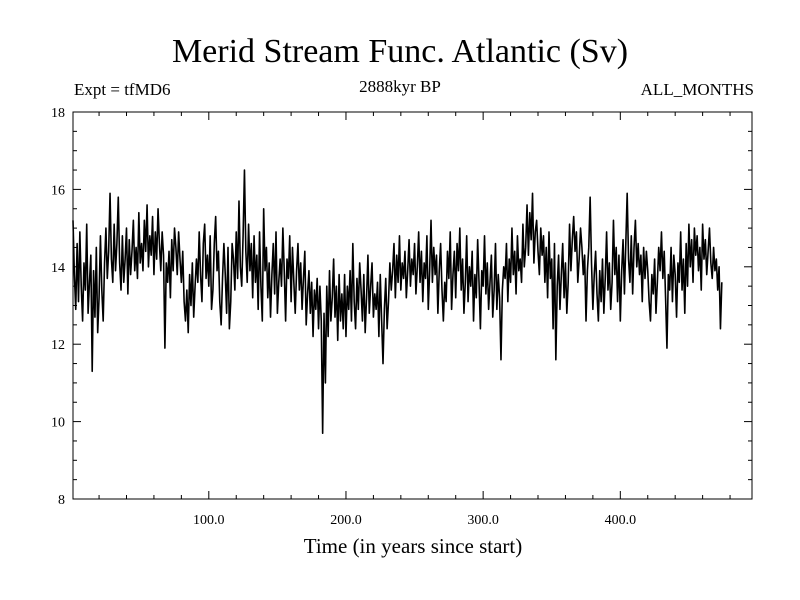  What do you see at coordinates (58, 268) in the screenshot?
I see `y-tick-label: 14` at bounding box center [58, 268].